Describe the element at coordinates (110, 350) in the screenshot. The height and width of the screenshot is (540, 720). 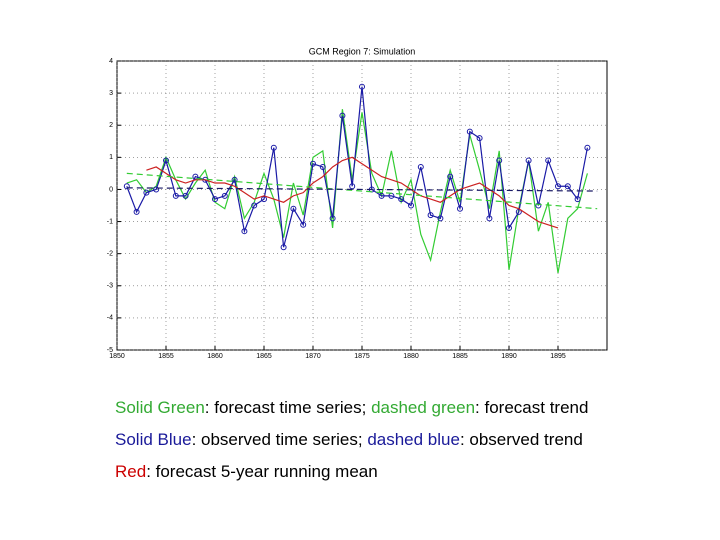
I see `y-tick-label: -5` at that location.